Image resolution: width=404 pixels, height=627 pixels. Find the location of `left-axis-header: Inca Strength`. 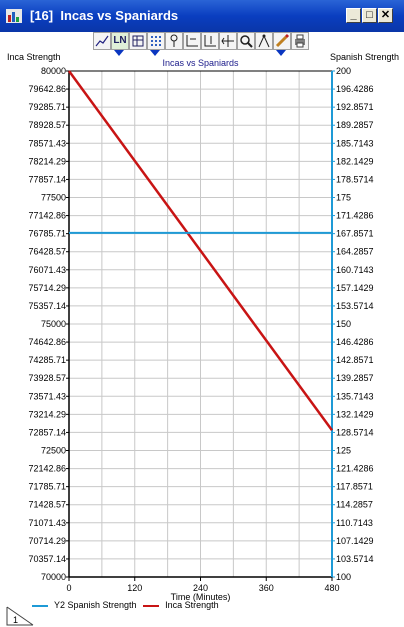

left-axis-header: Inca Strength is located at coordinates (34, 57).